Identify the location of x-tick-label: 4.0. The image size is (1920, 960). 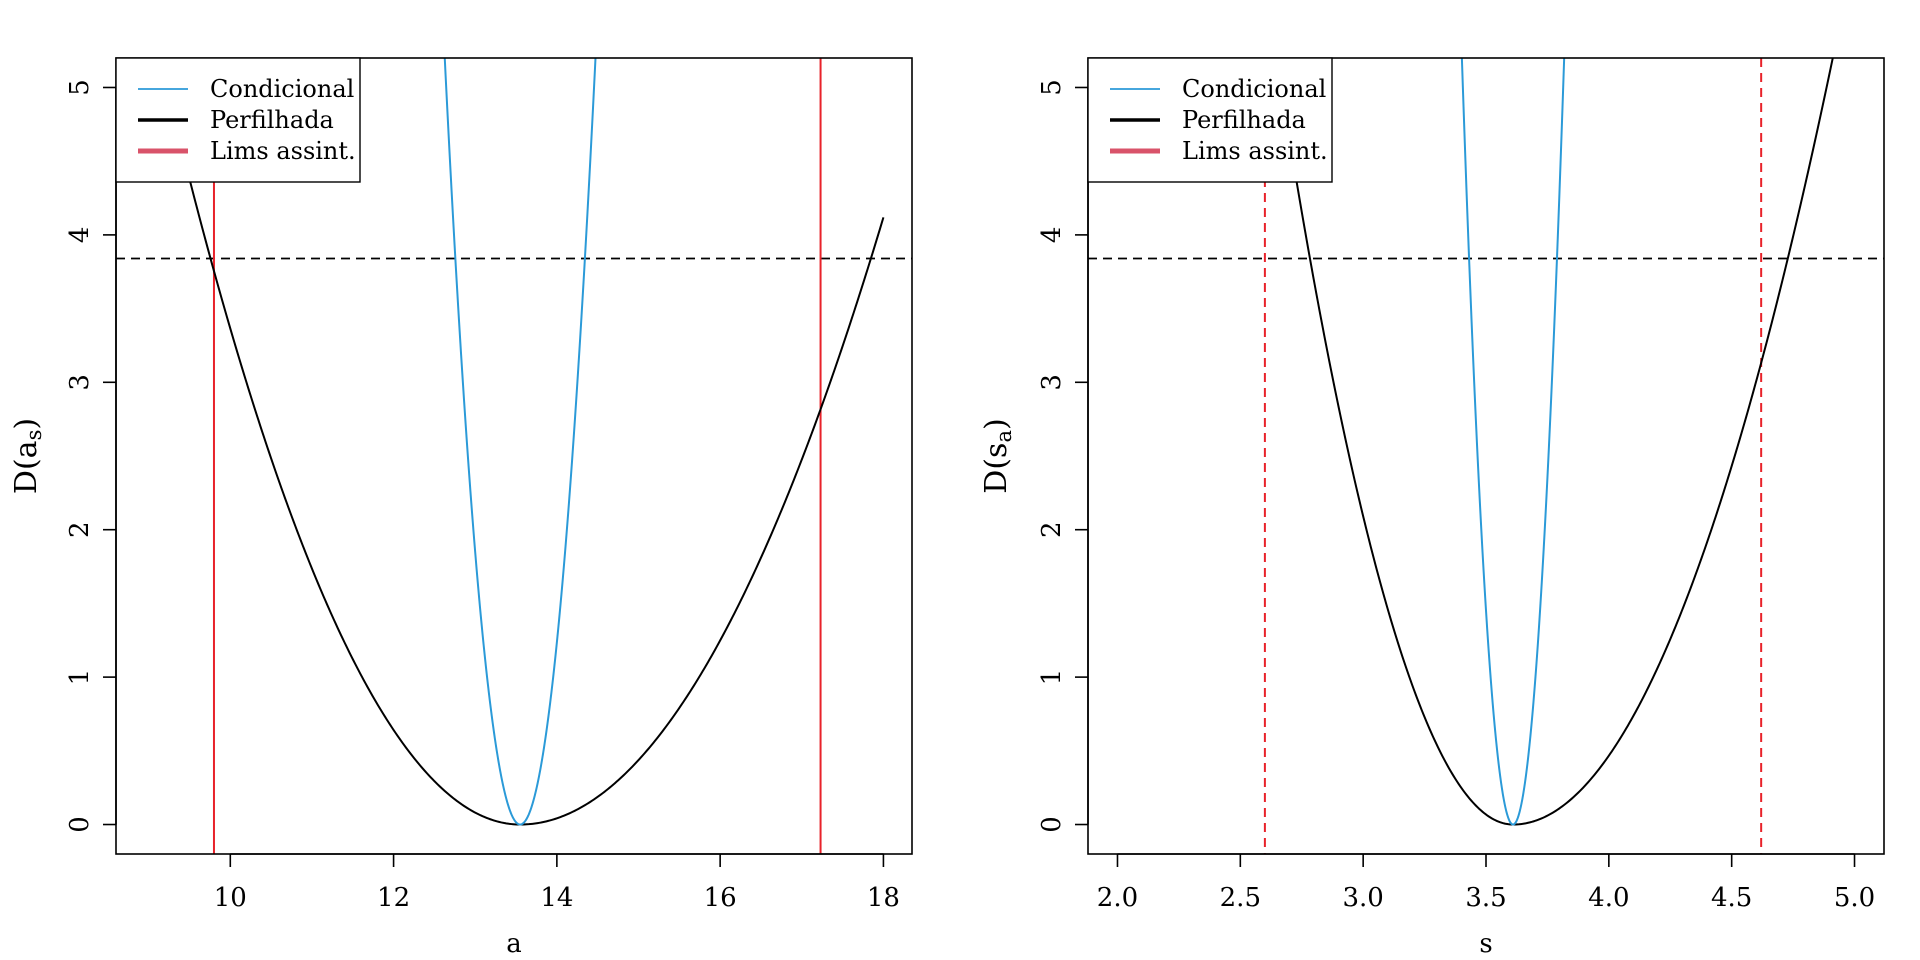
(1608, 898).